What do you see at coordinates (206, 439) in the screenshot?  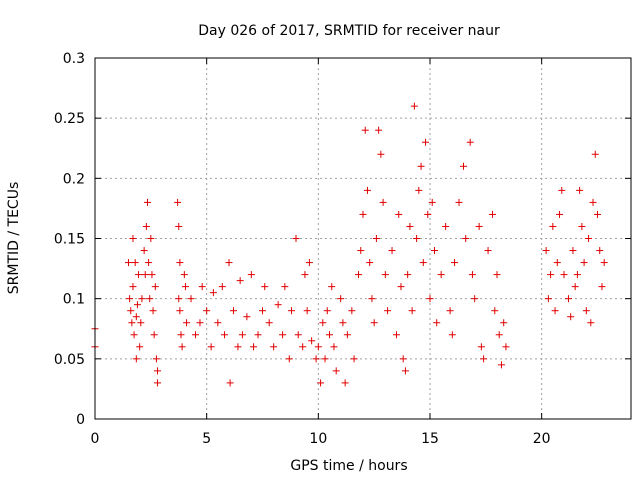 I see `x-tick-label: 5` at bounding box center [206, 439].